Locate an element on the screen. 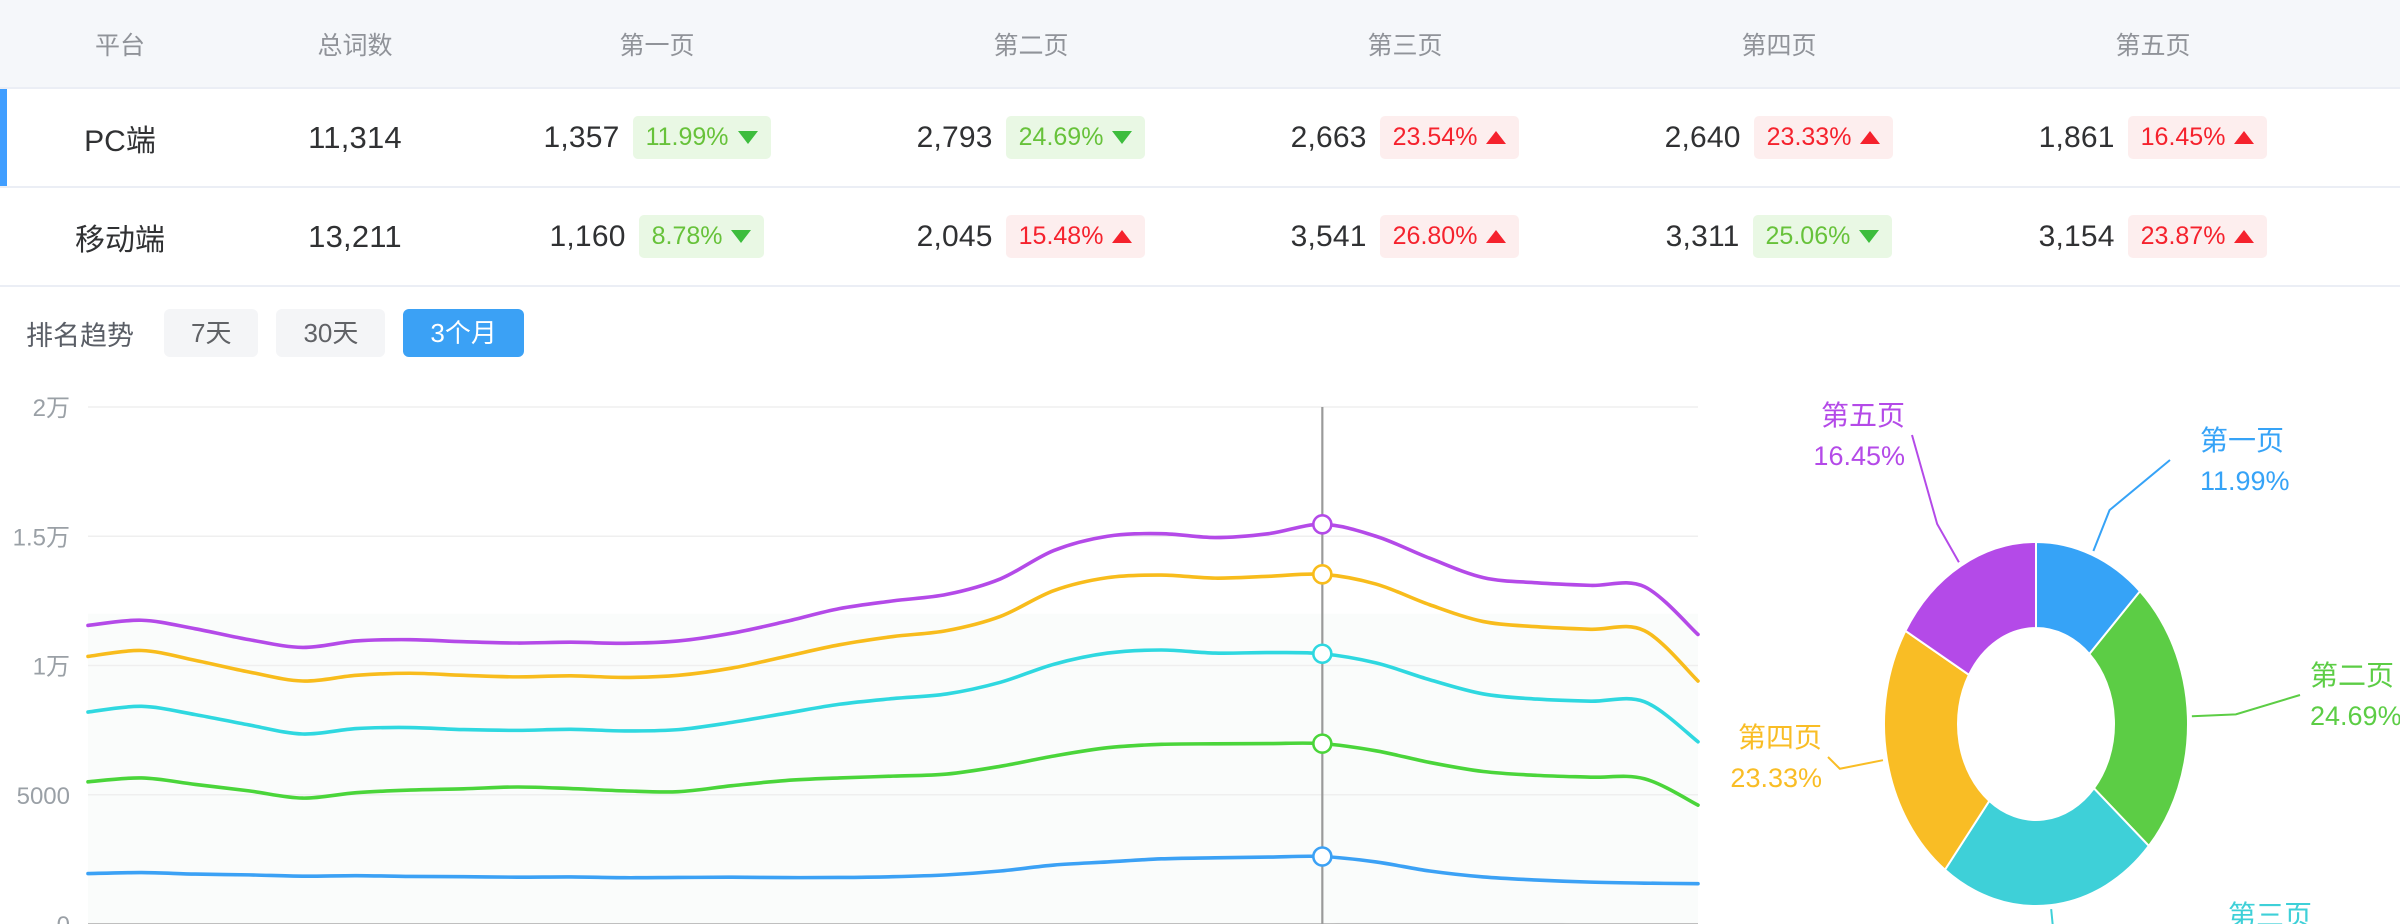 This screenshot has height=924, width=2400. cell-page-5: 3,154 23.87% is located at coordinates (2153, 237).